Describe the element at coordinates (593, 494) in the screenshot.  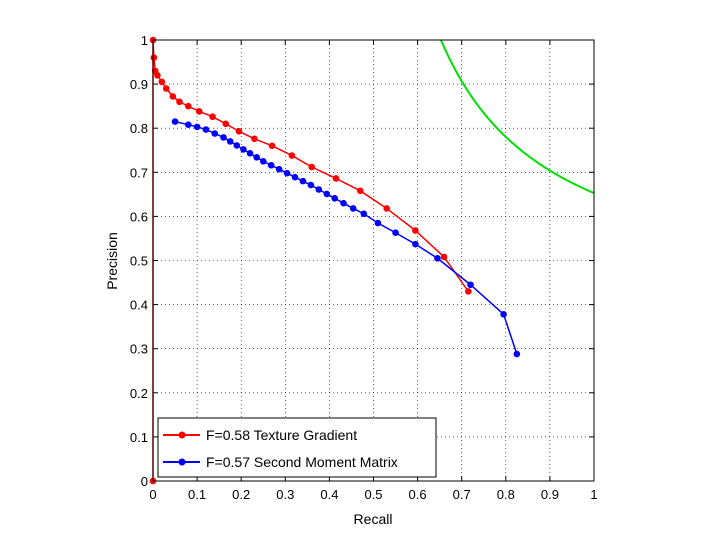
I see `x-tick-label: 1` at that location.